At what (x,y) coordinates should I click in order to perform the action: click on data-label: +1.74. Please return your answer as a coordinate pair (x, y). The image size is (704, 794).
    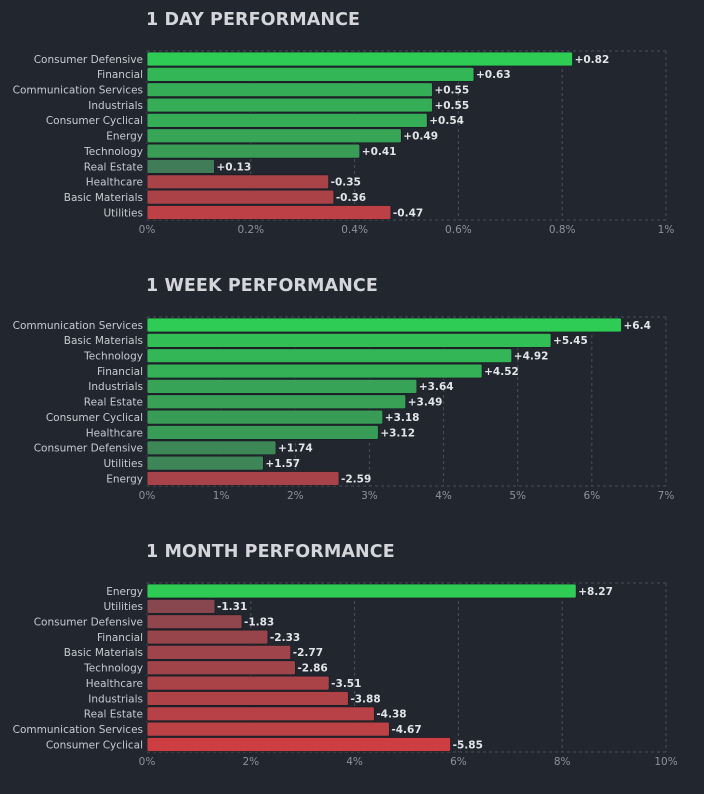
    Looking at the image, I should click on (295, 449).